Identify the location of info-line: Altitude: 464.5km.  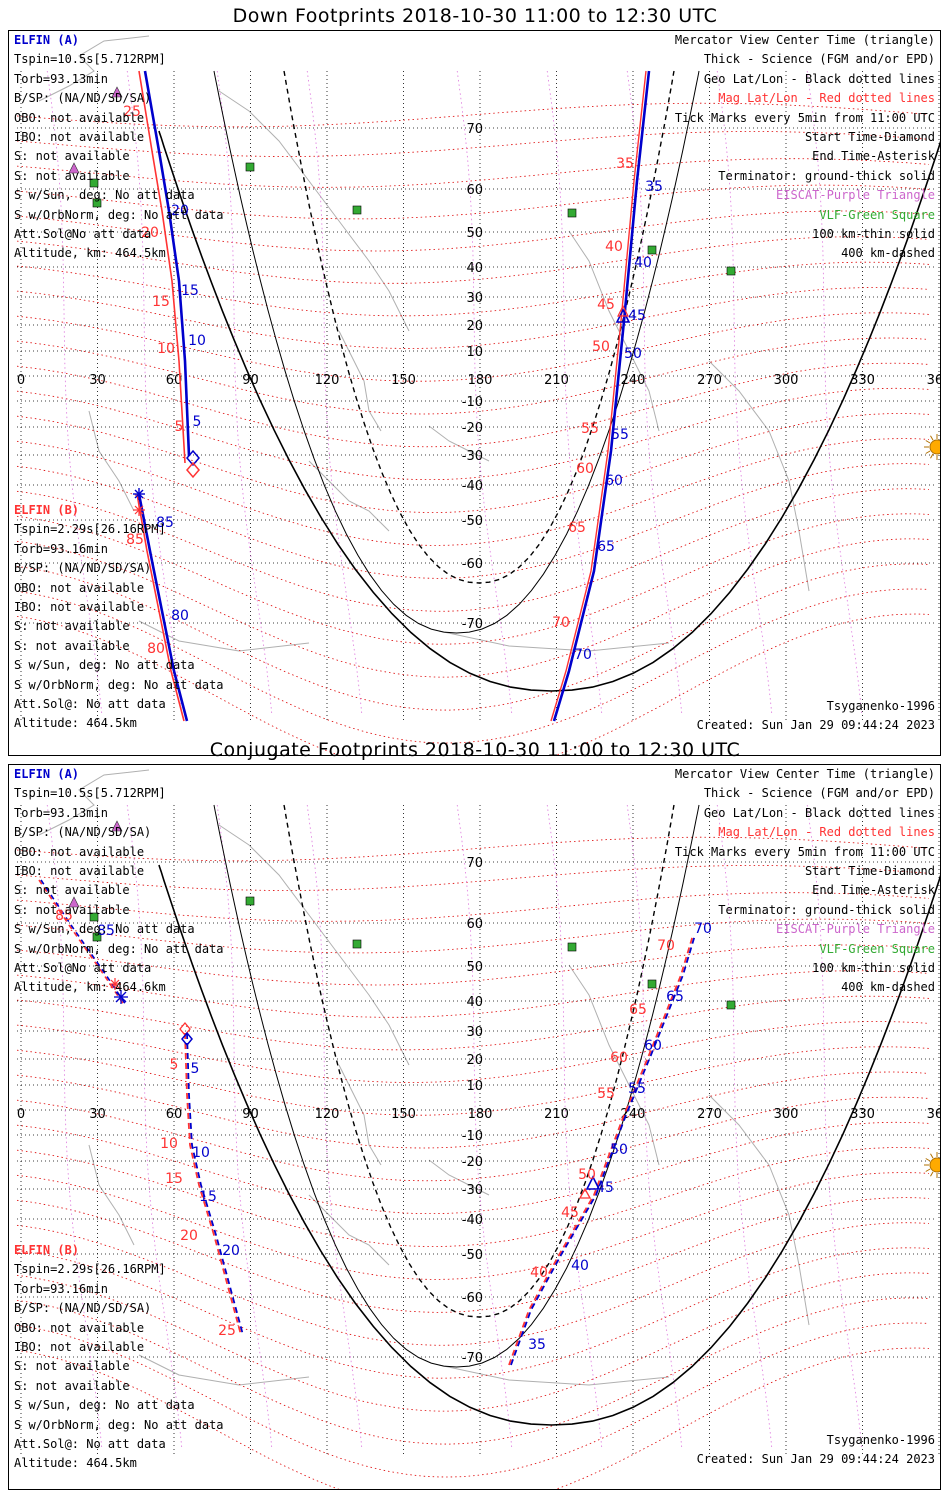
(75, 723).